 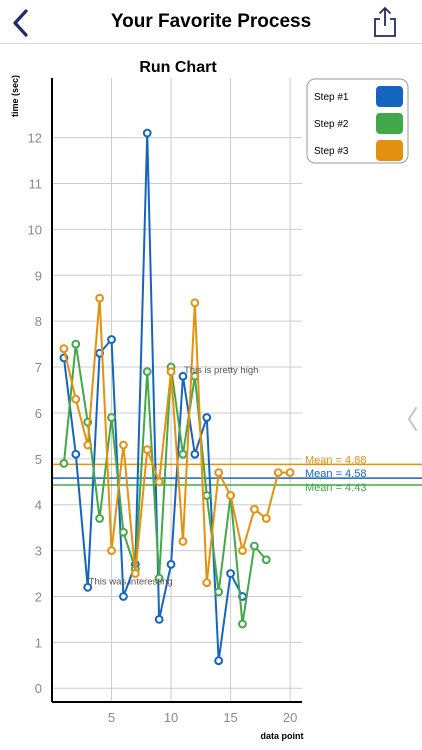 What do you see at coordinates (357, 121) in the screenshot?
I see `legend: Step #1 Step #2 Step #3` at bounding box center [357, 121].